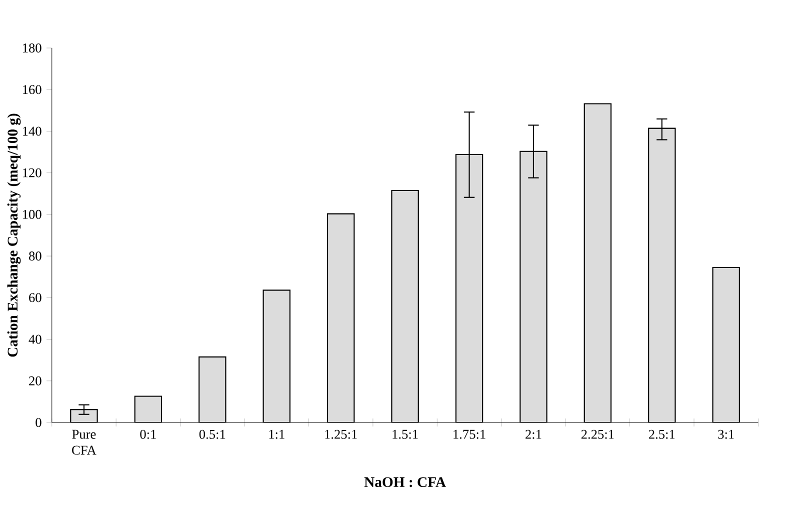 Image resolution: width=793 pixels, height=522 pixels. I want to click on y-tick-label: 100, so click(32, 214).